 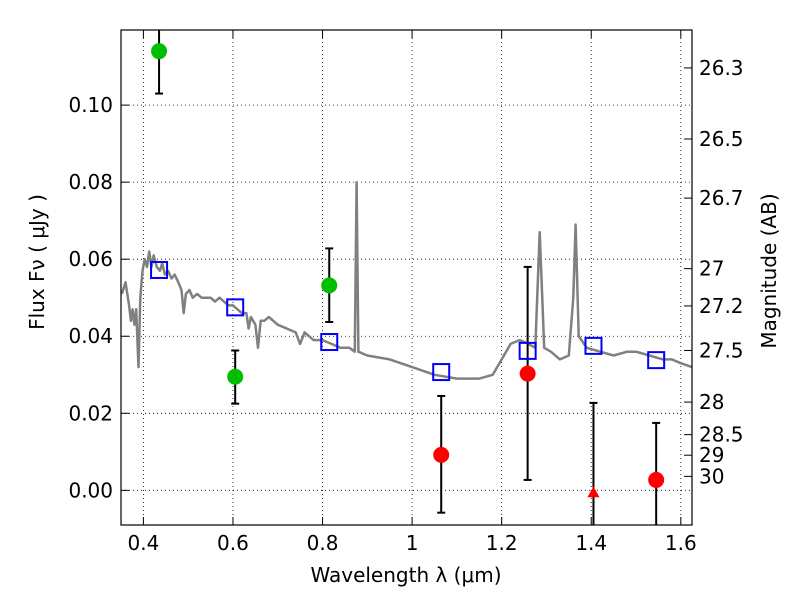 I want to click on magnitude-tick-label: 27.5, so click(x=721, y=350).